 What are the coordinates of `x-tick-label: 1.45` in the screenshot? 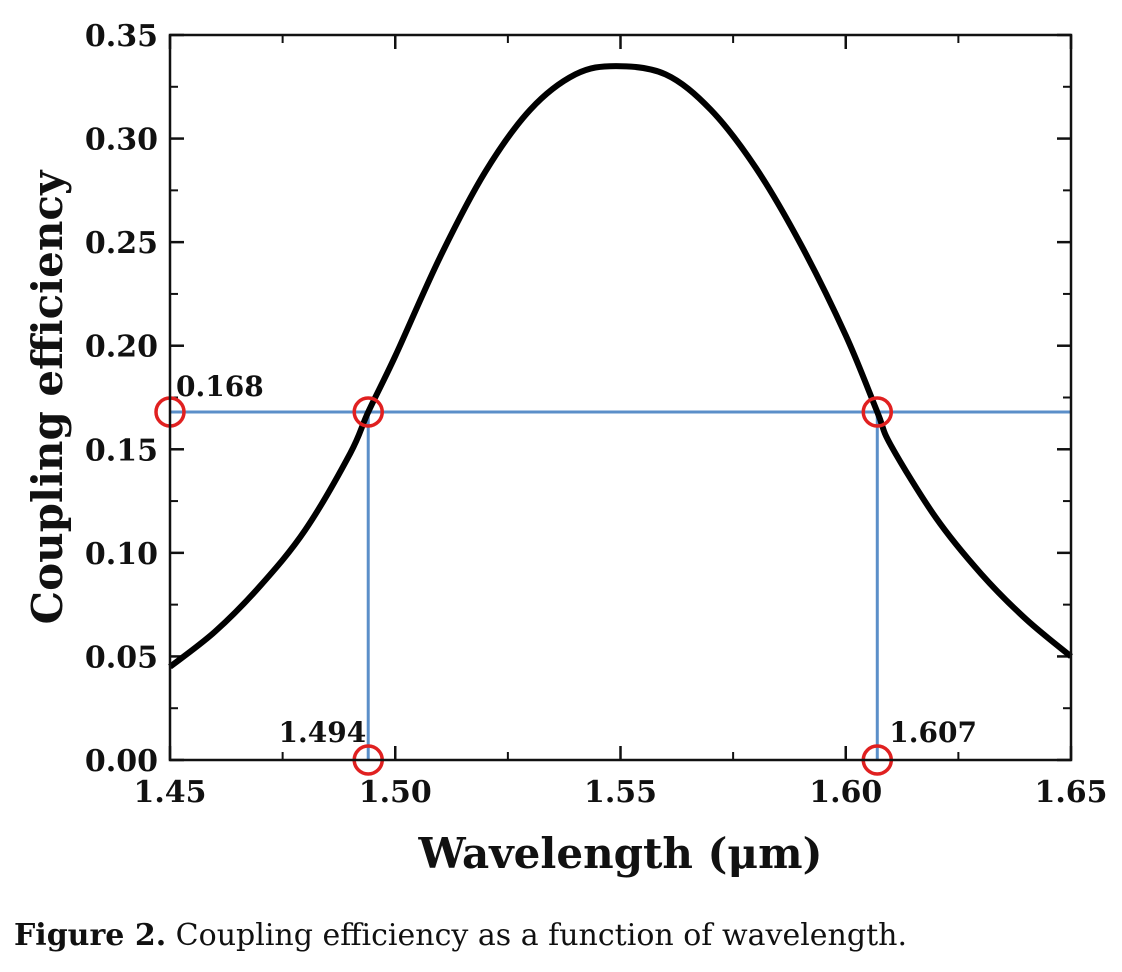 It's located at (169, 792).